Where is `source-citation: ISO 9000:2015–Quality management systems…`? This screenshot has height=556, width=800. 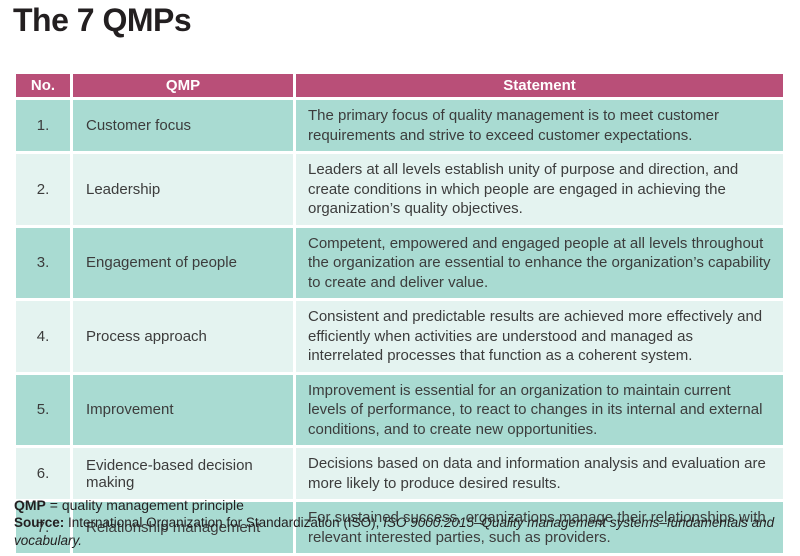 source-citation: ISO 9000:2015–Quality management systems… is located at coordinates (394, 531).